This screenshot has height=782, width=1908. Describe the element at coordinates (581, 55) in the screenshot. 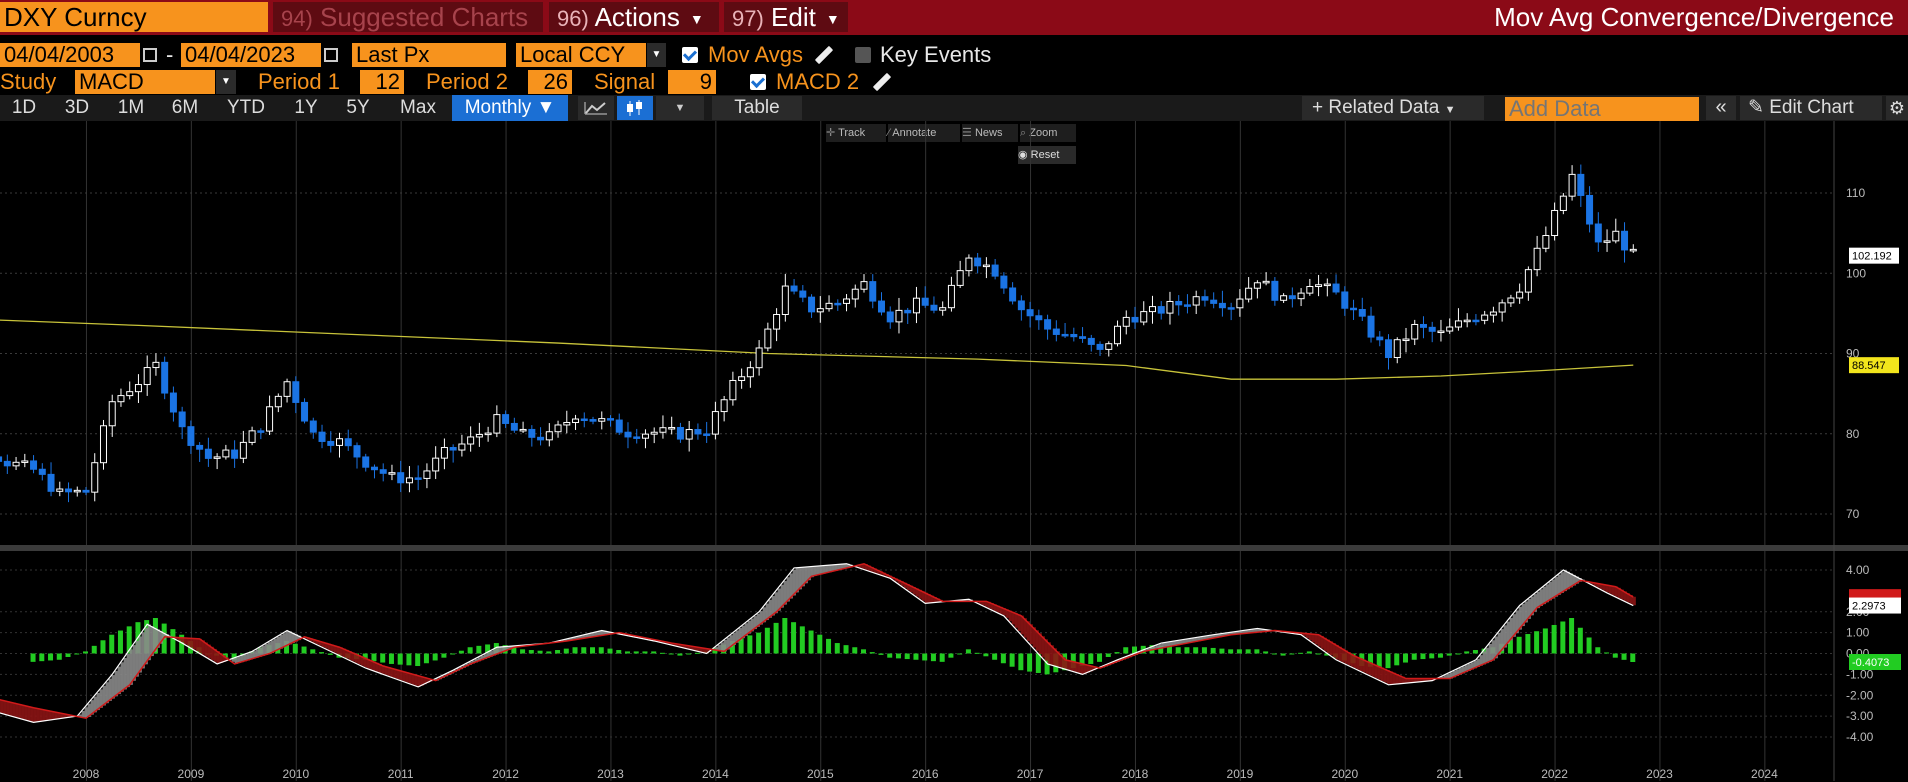

I see `currency-select: Local CCY` at that location.